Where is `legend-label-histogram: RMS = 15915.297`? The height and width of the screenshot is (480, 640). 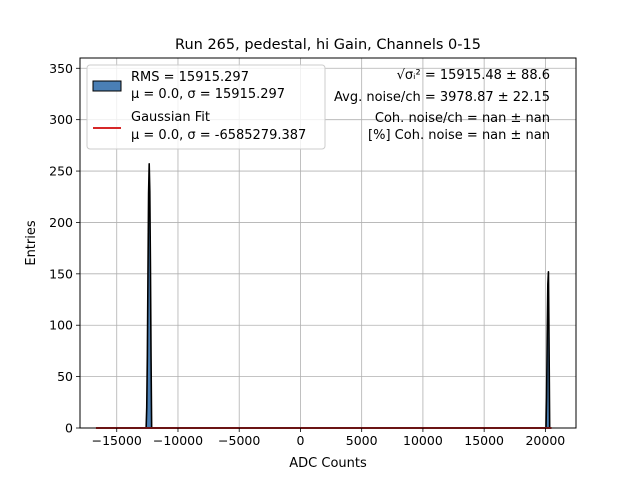
legend-label-histogram: RMS = 15915.297 is located at coordinates (190, 77).